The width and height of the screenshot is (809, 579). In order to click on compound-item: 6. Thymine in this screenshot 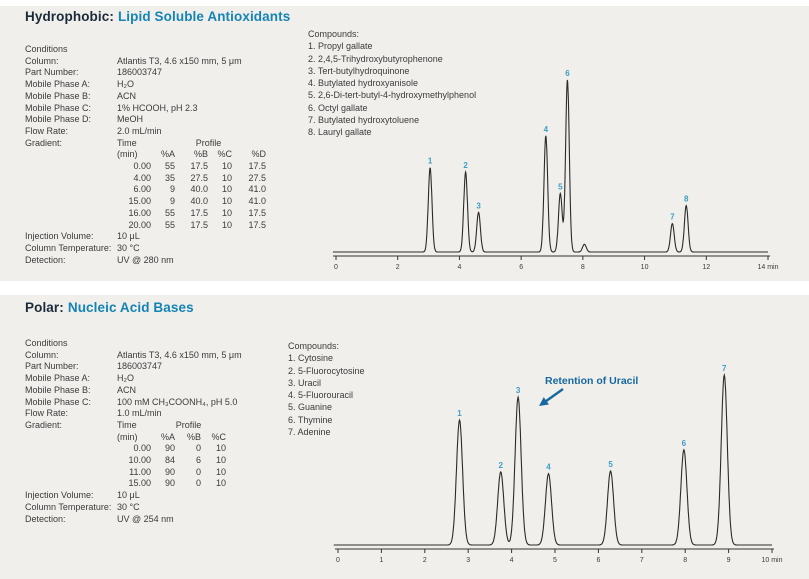, I will do `click(310, 419)`.